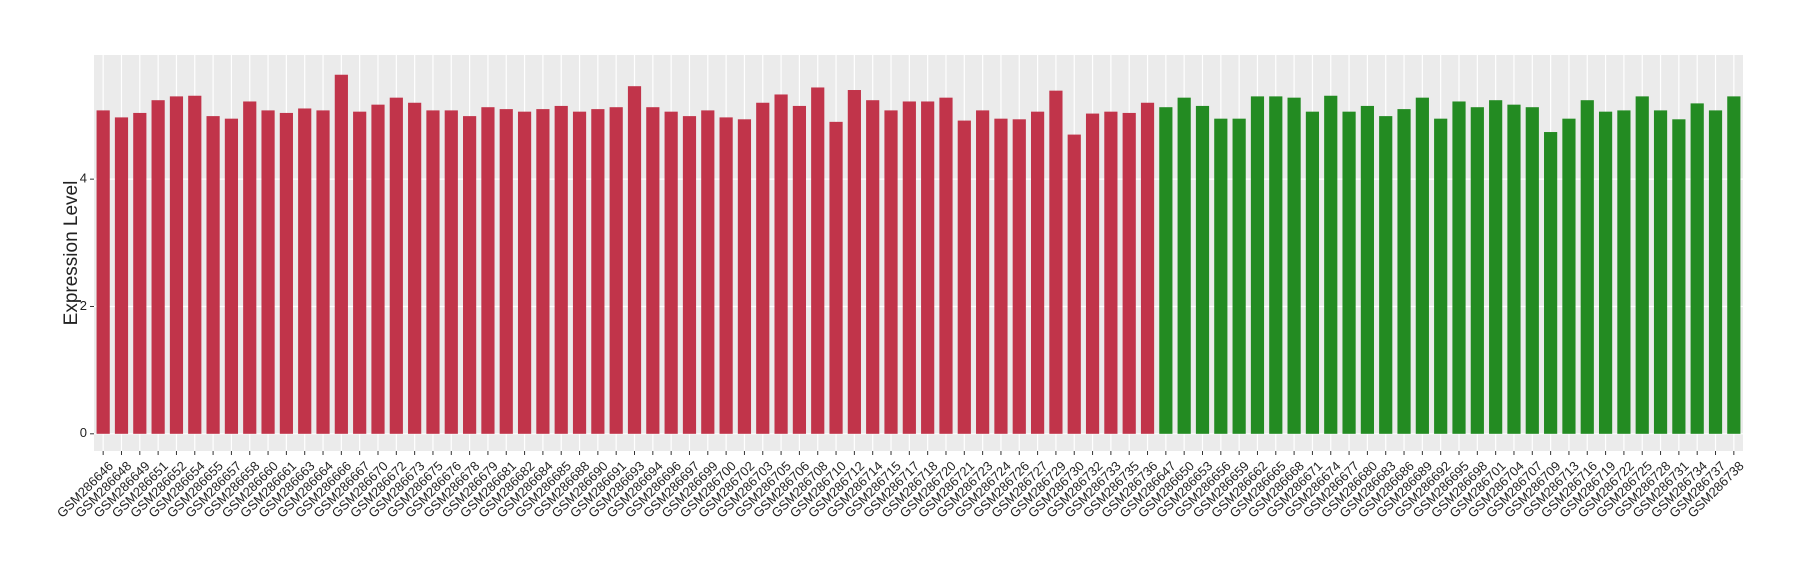 Image resolution: width=1800 pixels, height=580 pixels. I want to click on y-tick-label: 2, so click(83, 305).